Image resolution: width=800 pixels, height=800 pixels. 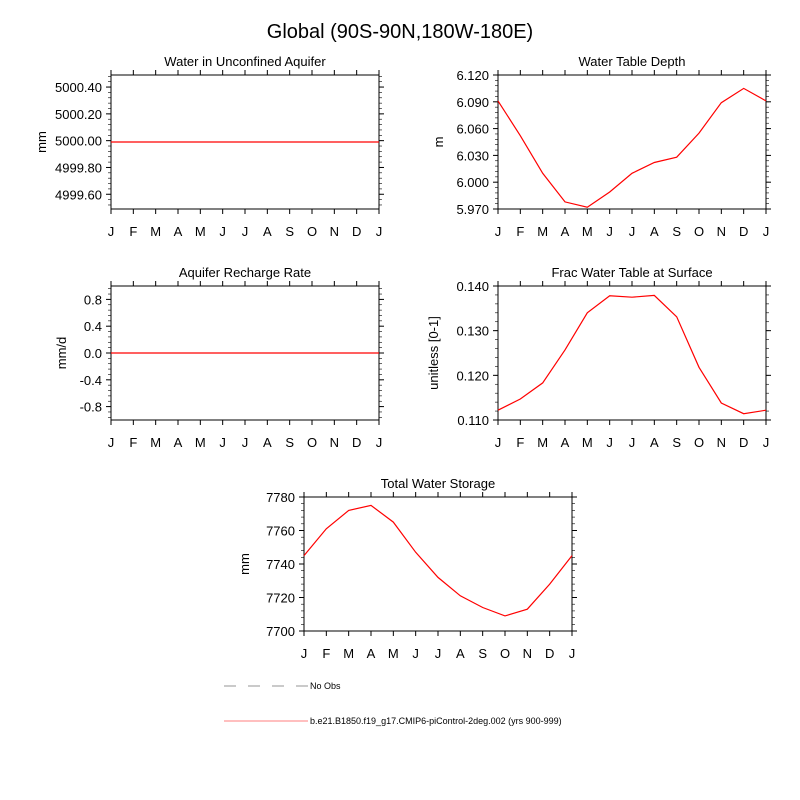 What do you see at coordinates (472, 331) in the screenshot?
I see `y-tick-label: 0.130` at bounding box center [472, 331].